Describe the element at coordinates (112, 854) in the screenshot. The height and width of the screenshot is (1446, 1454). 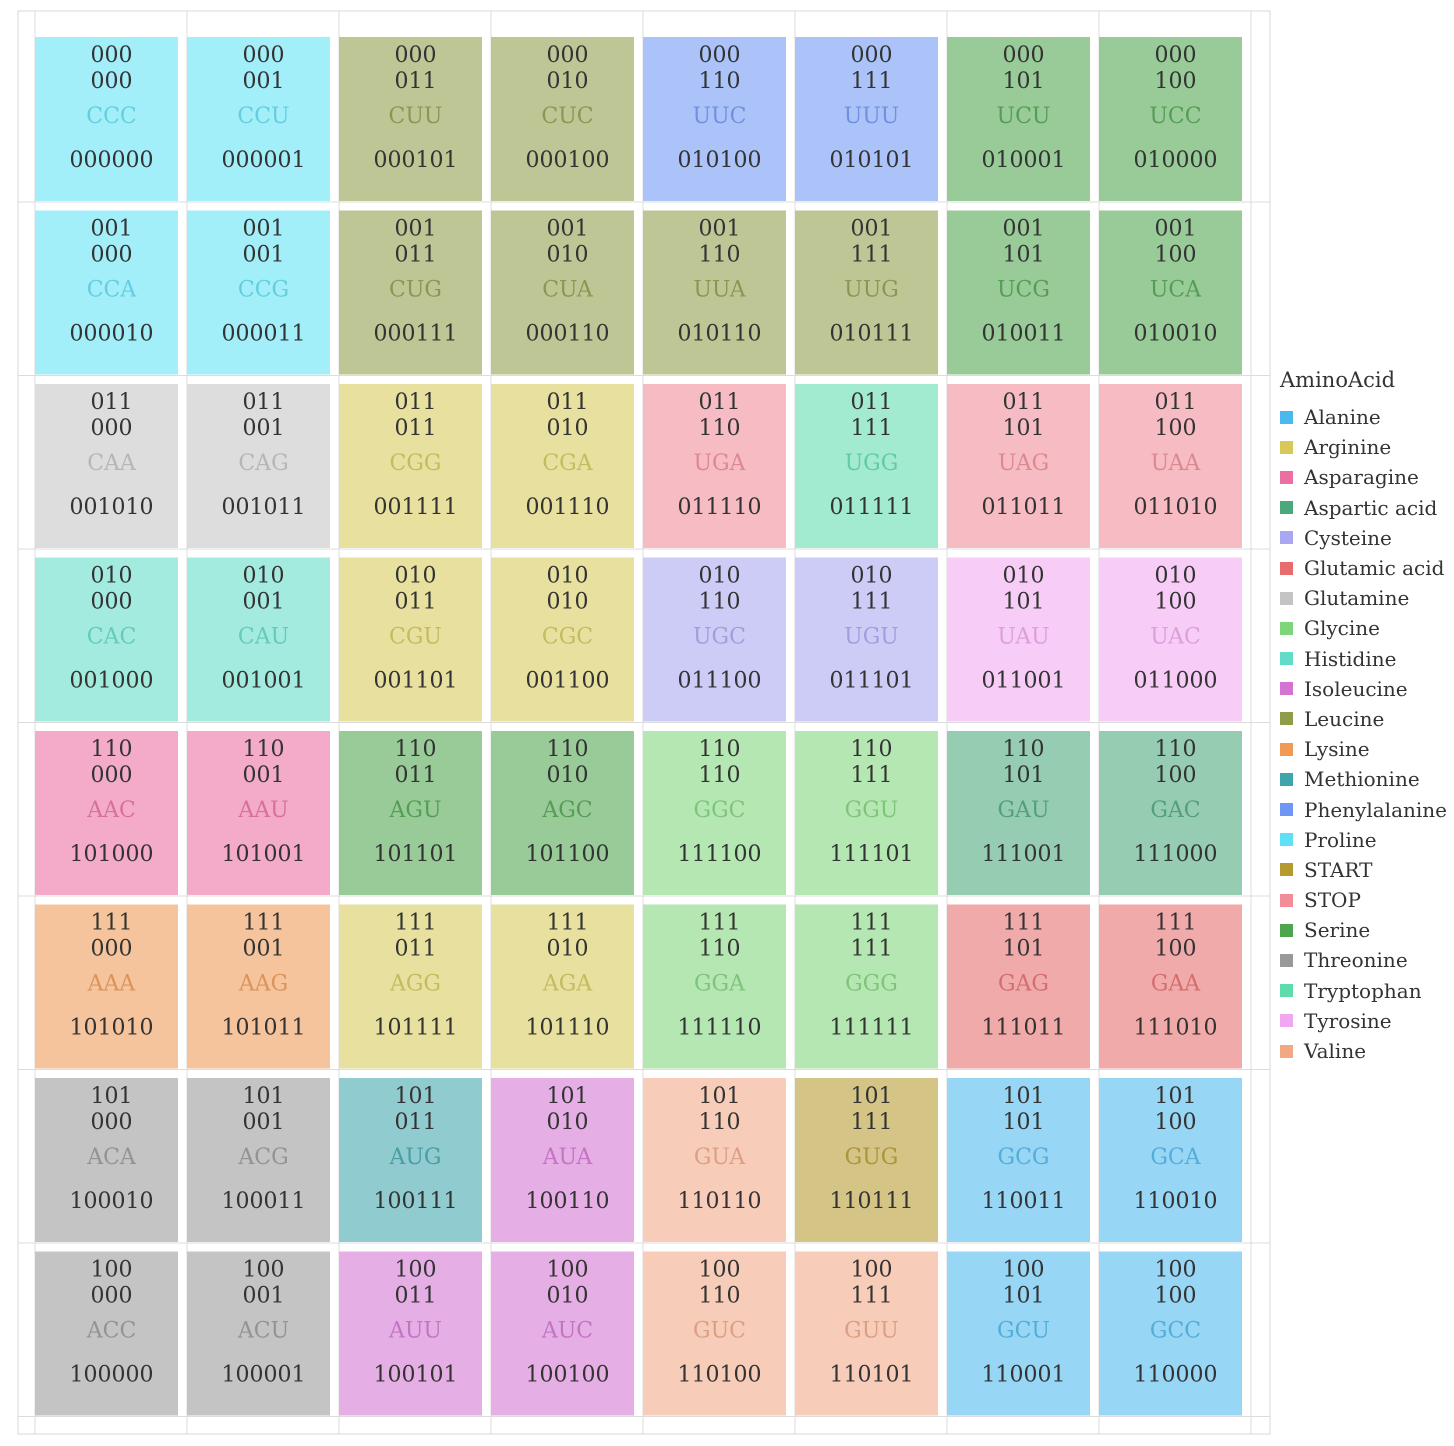
I see `binary-label: 101000` at that location.